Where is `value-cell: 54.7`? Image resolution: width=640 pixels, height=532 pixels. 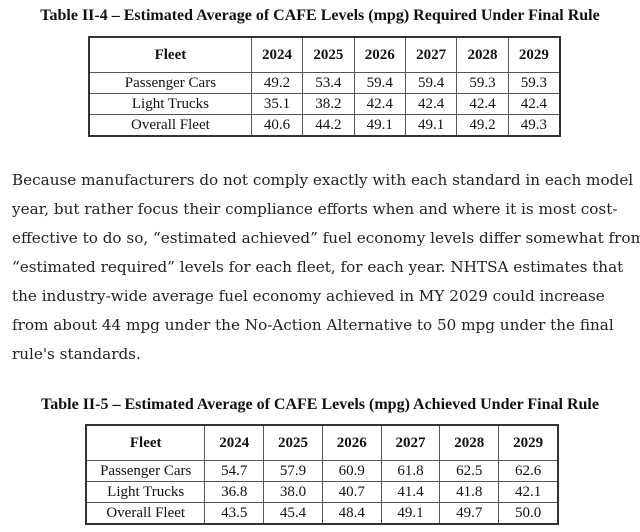
value-cell: 54.7 is located at coordinates (234, 471).